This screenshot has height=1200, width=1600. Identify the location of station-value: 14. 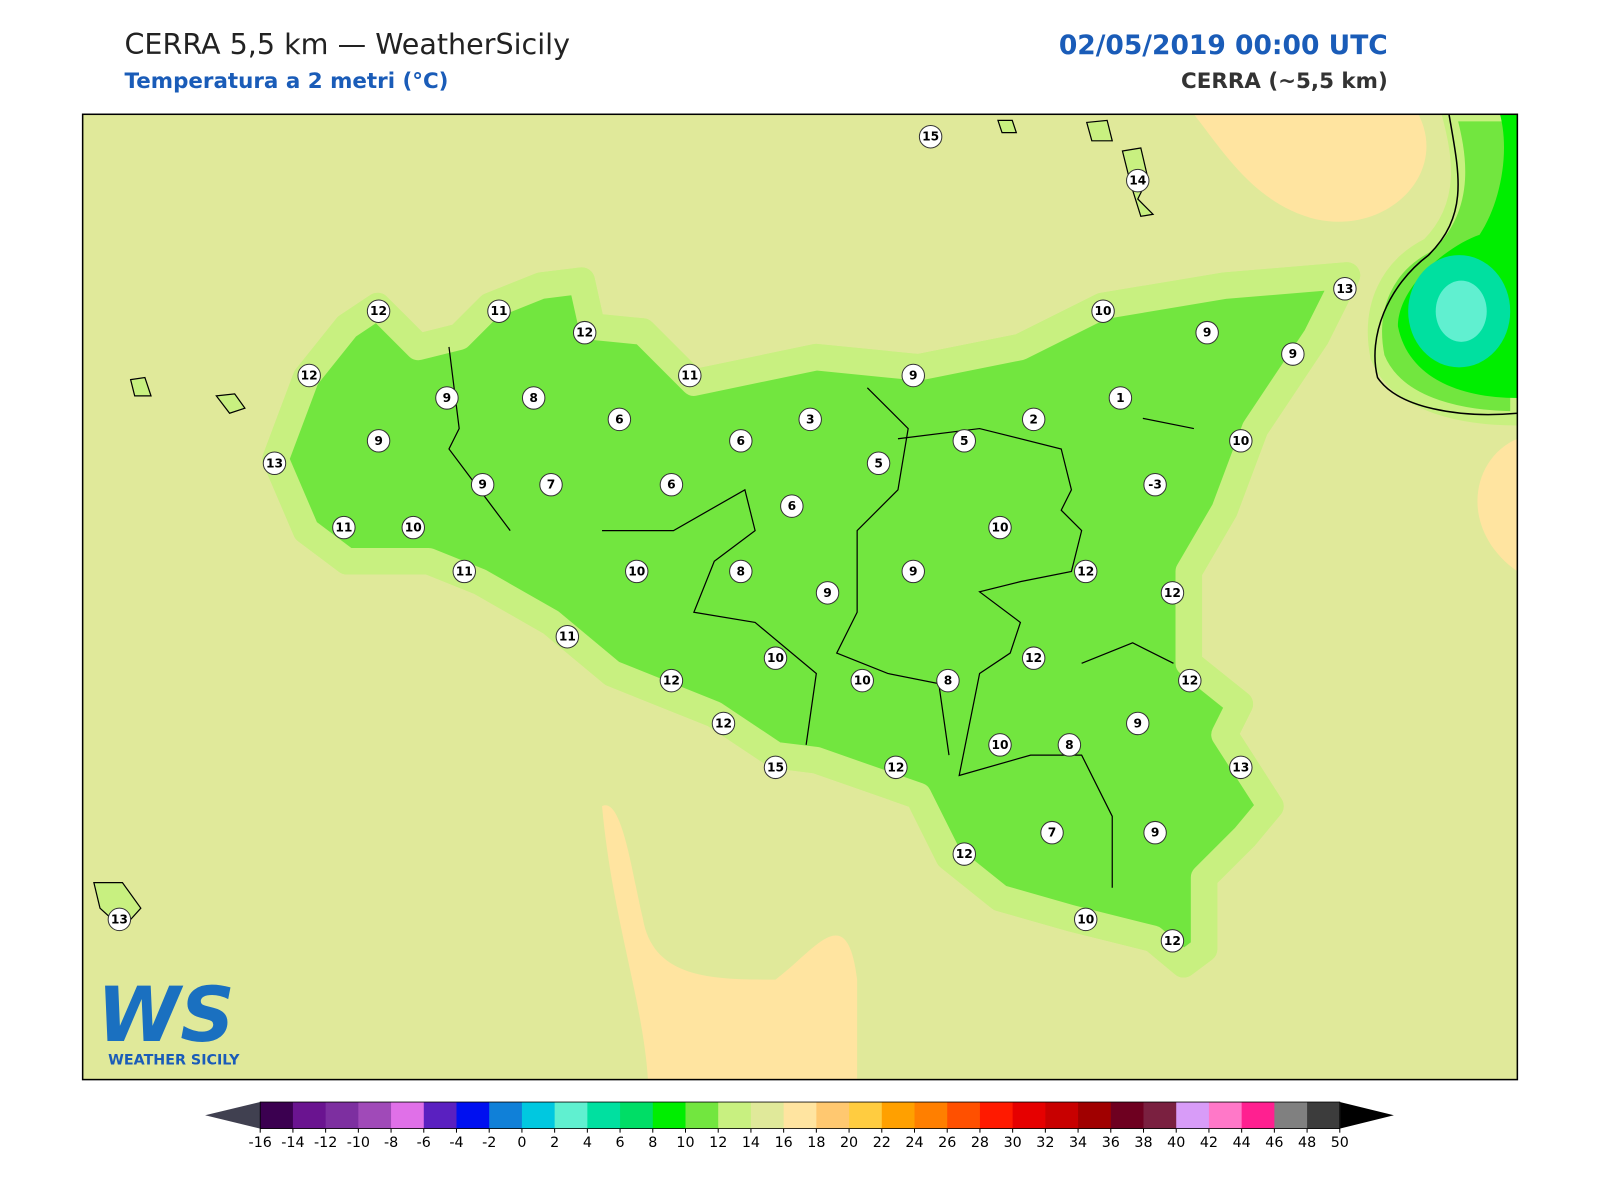
(1137, 181).